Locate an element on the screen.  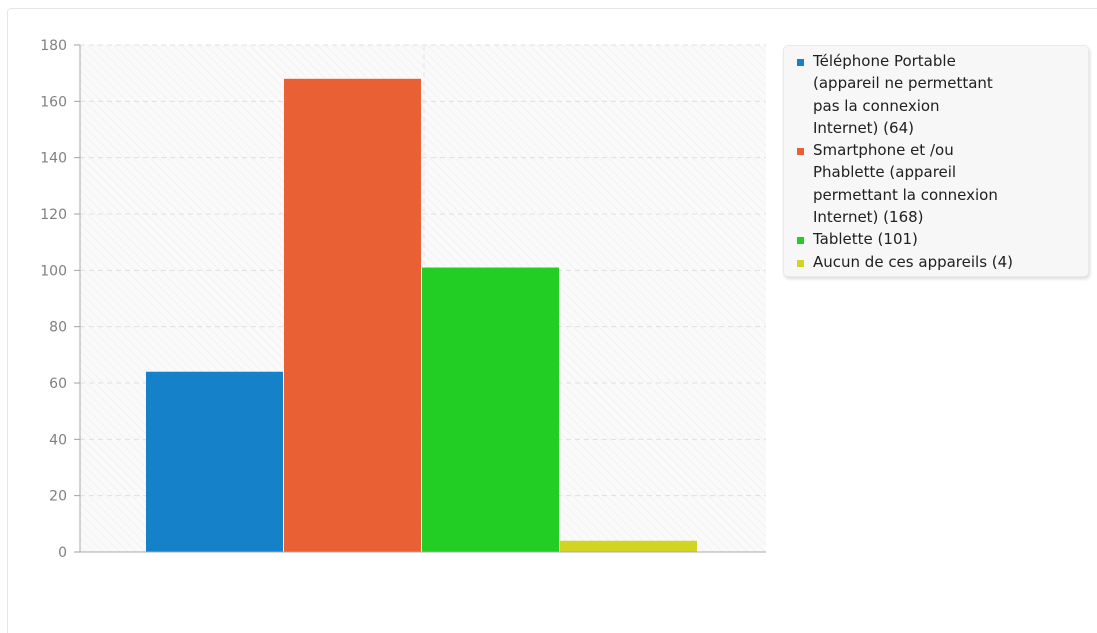
legend-label: Téléphone Portable is located at coordinates (884, 61).